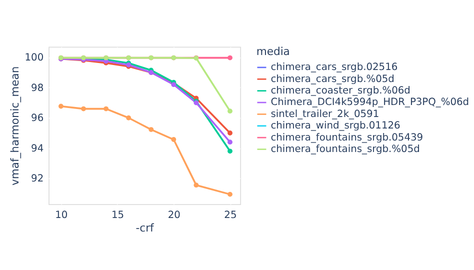  Describe the element at coordinates (347, 138) in the screenshot. I see `legend-label: chimera_fountains_srgb.05439` at that location.